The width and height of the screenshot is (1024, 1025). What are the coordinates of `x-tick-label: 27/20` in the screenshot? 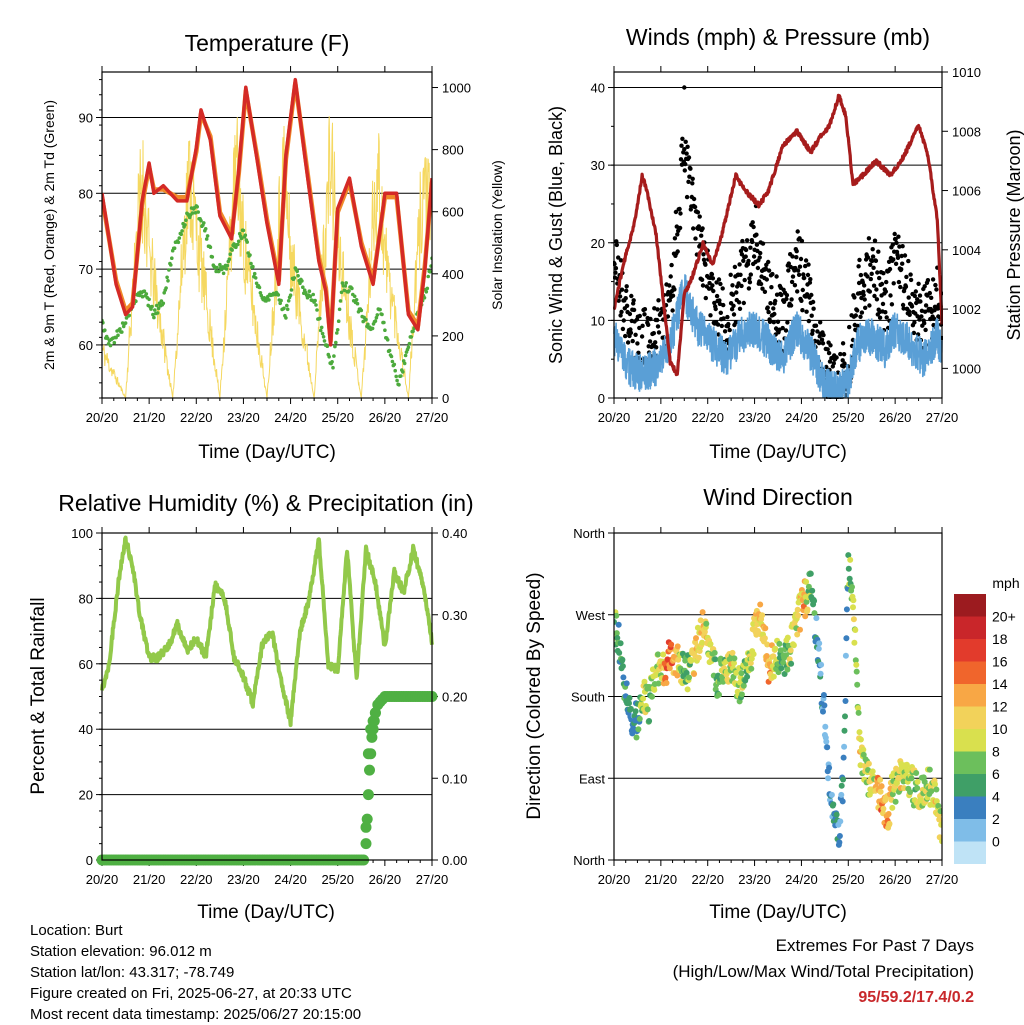 It's located at (942, 417).